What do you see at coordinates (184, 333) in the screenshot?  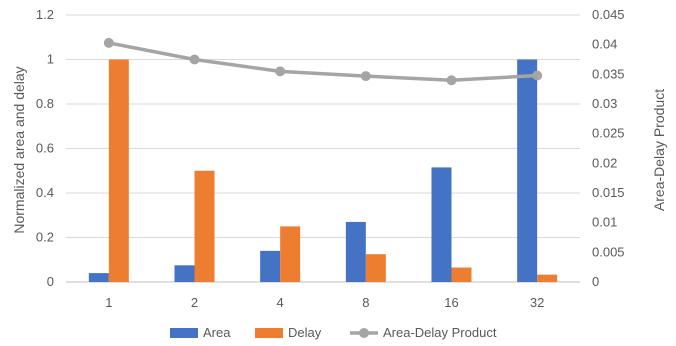 I see `area-legend-swatch` at bounding box center [184, 333].